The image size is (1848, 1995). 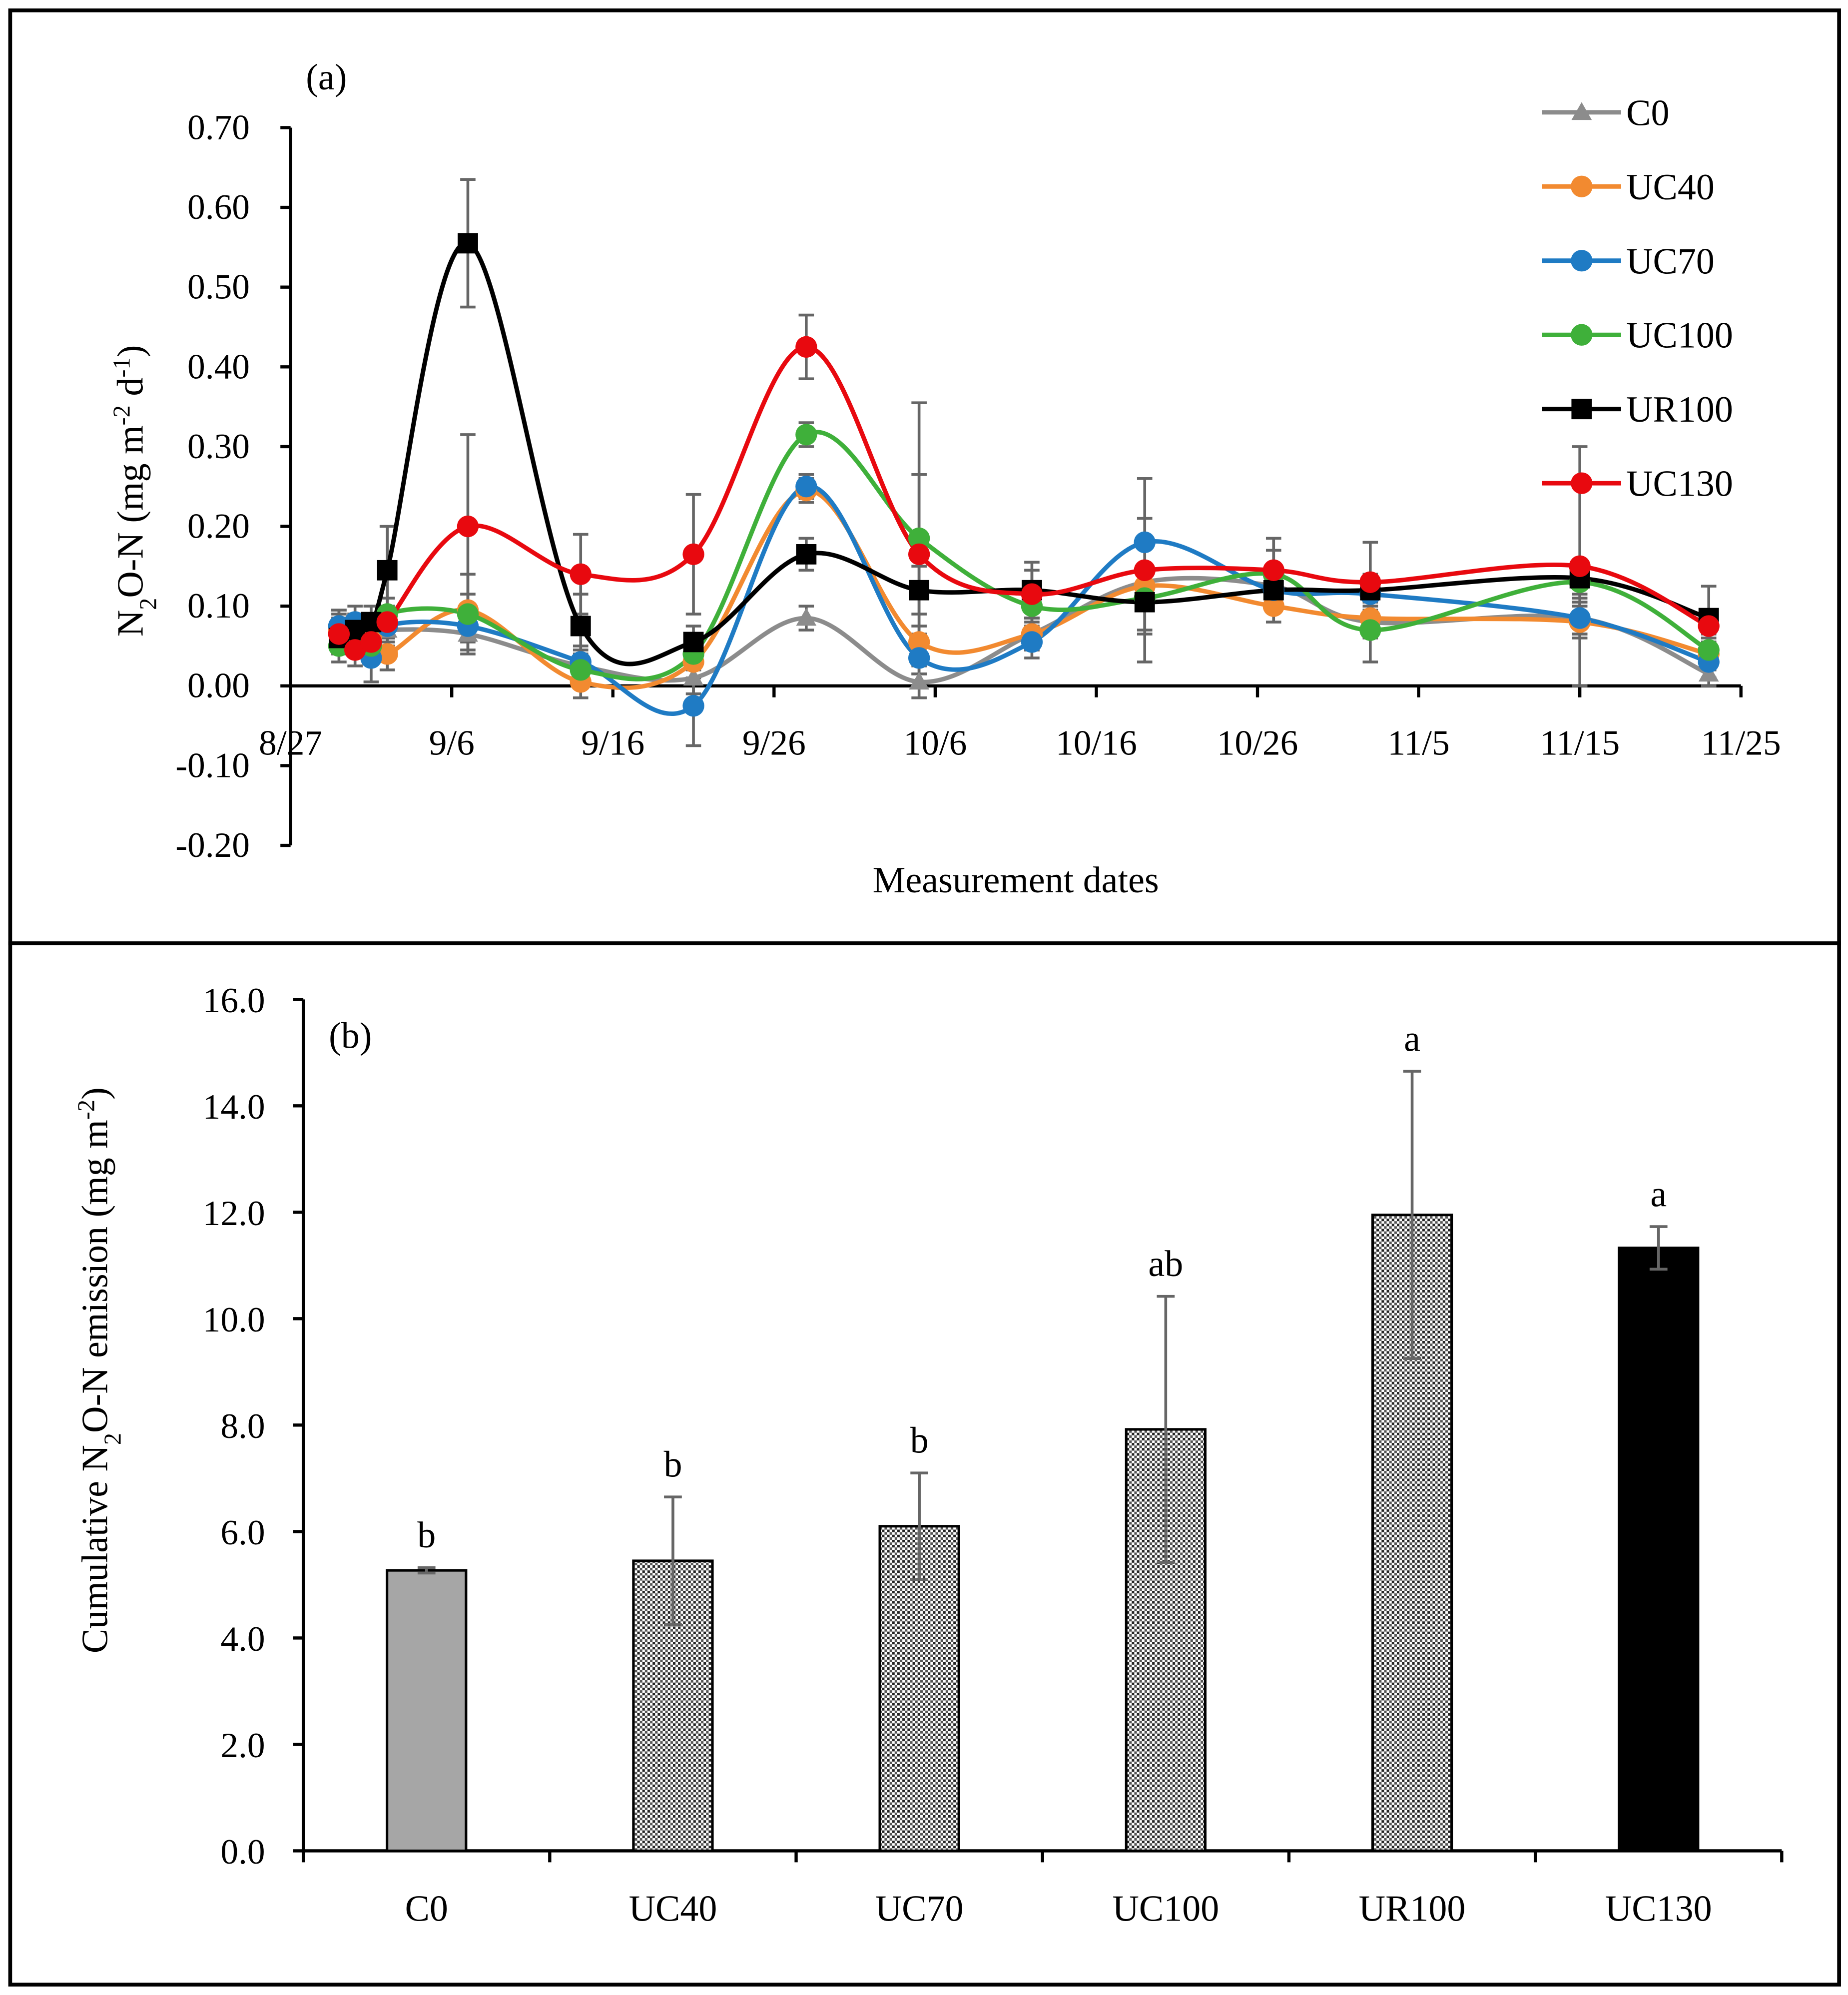 I want to click on y-tick-label: -0.20, so click(x=212, y=845).